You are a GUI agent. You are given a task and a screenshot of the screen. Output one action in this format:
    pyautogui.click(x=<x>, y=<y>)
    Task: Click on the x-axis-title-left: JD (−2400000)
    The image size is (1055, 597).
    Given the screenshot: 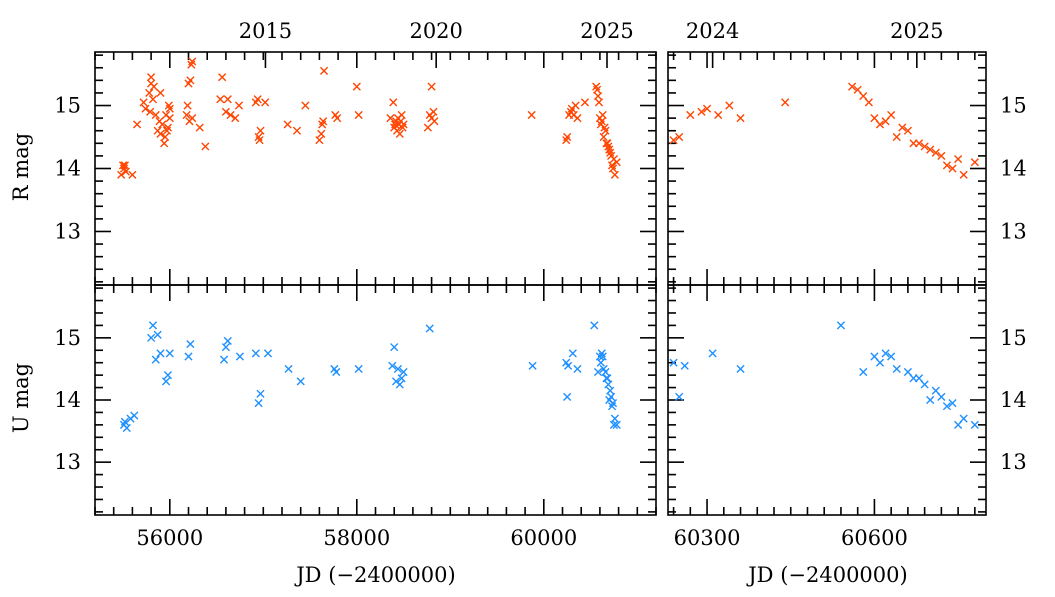 What is the action you would take?
    pyautogui.click(x=374, y=575)
    